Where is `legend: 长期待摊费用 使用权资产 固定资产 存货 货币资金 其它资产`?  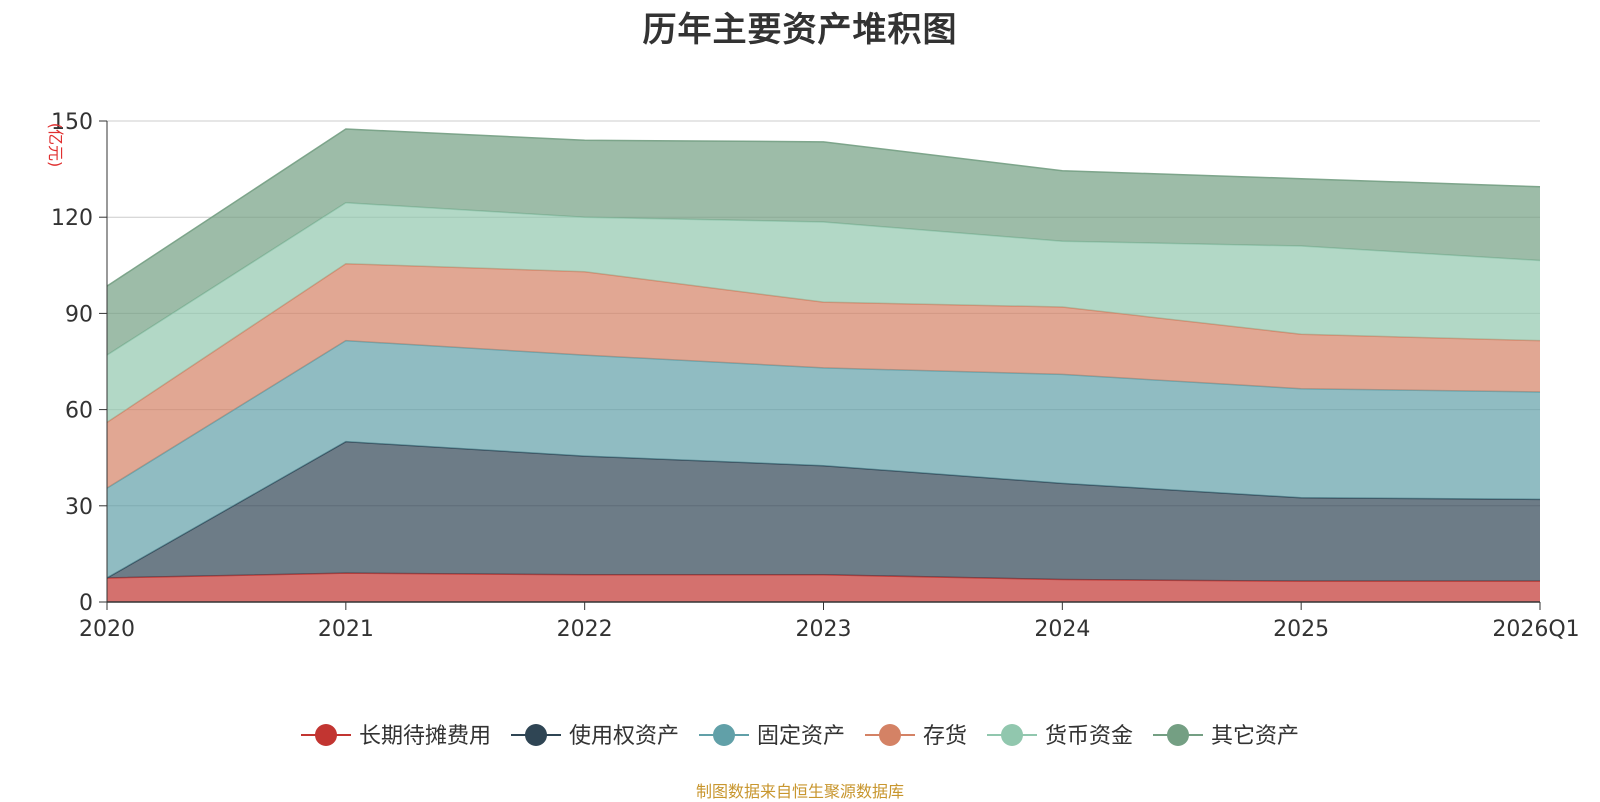
legend: 长期待摊费用 使用权资产 固定资产 存货 货币资金 其它资产 is located at coordinates (800, 736).